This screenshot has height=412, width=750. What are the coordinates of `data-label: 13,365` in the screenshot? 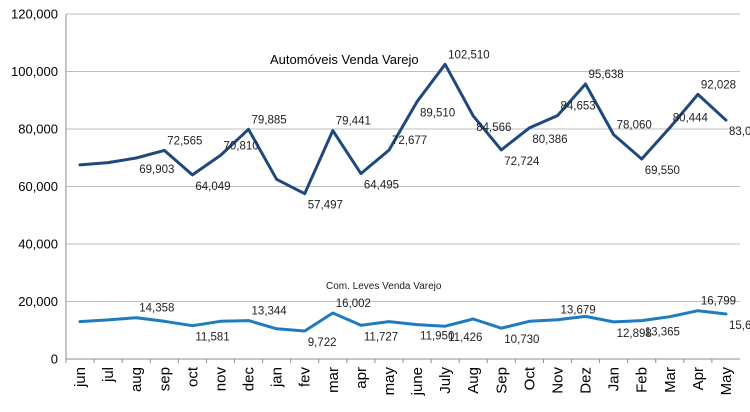 It's located at (662, 333).